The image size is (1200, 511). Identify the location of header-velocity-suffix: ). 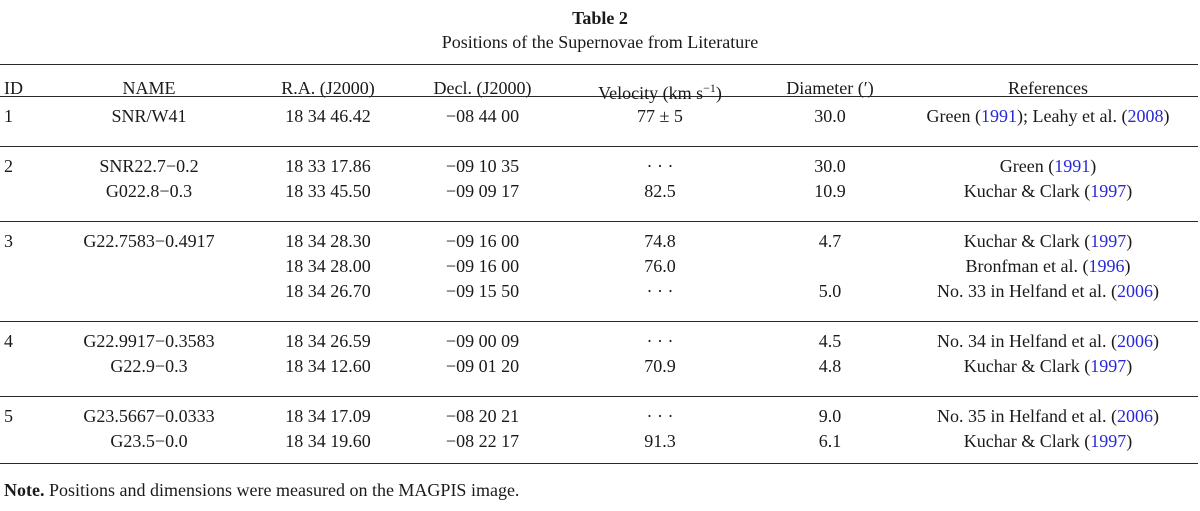
(718, 93).